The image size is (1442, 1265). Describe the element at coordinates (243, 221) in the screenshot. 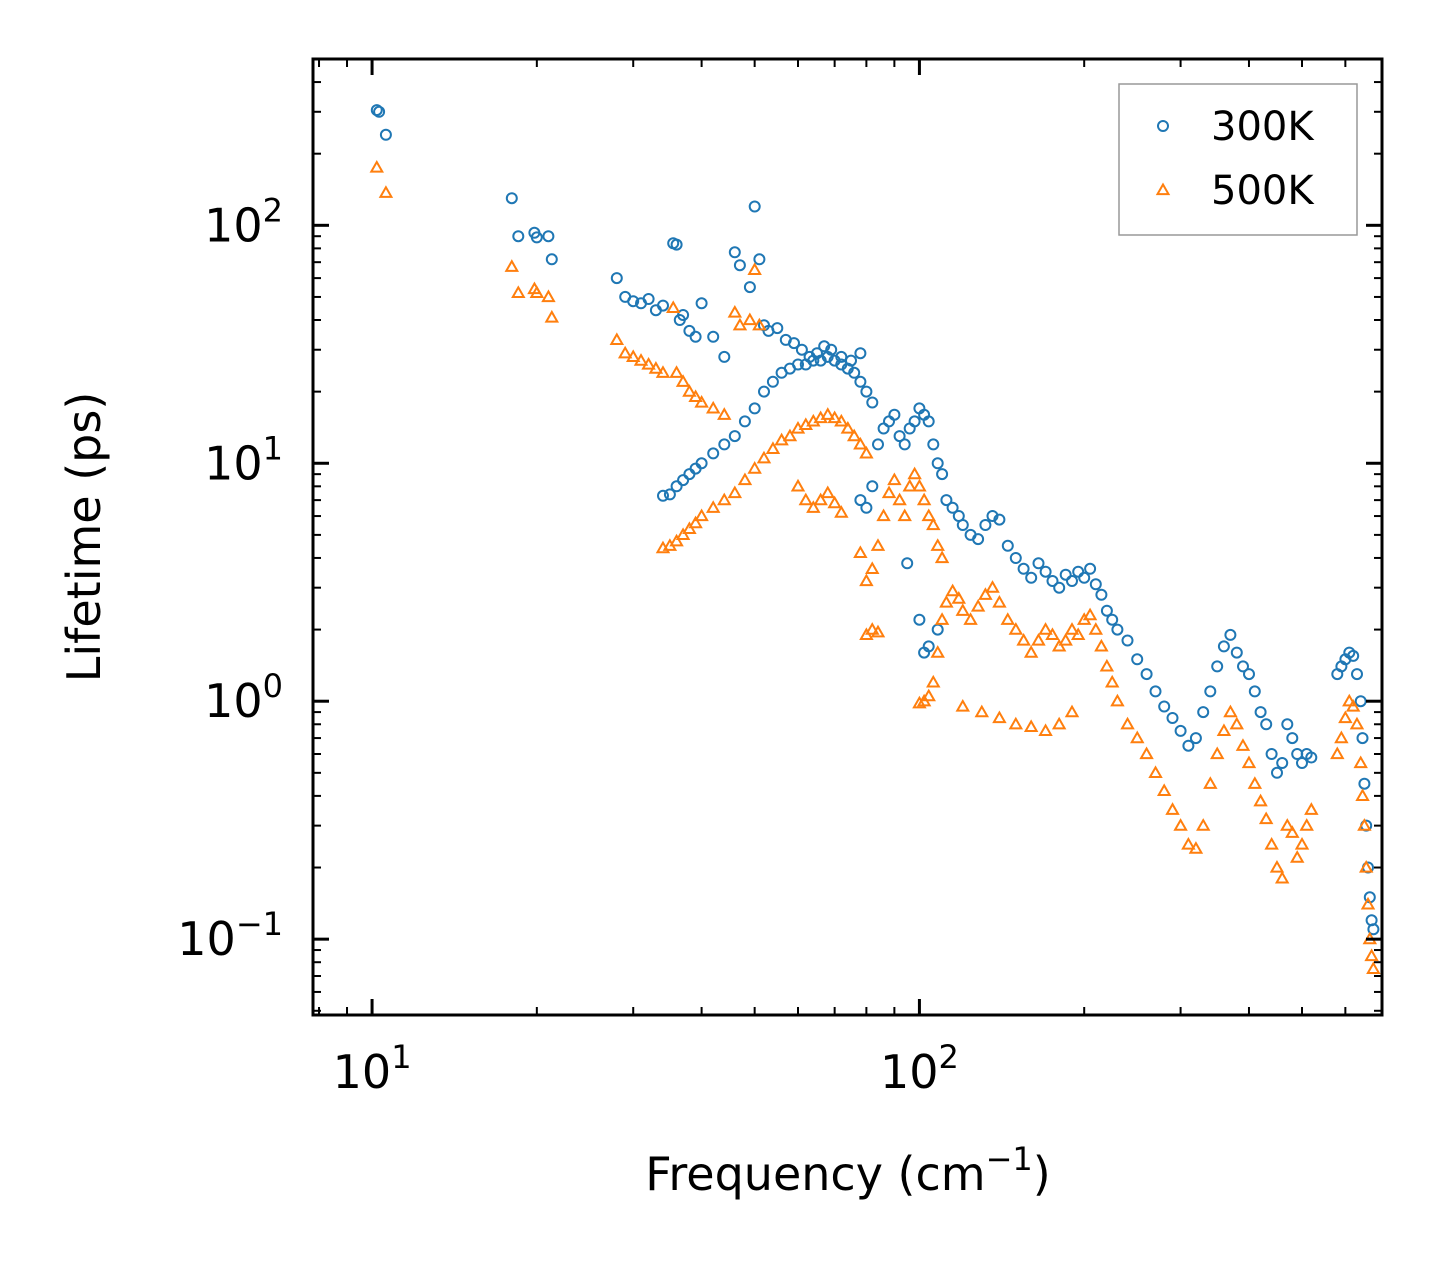

I see `y-tick-label: 10²` at that location.